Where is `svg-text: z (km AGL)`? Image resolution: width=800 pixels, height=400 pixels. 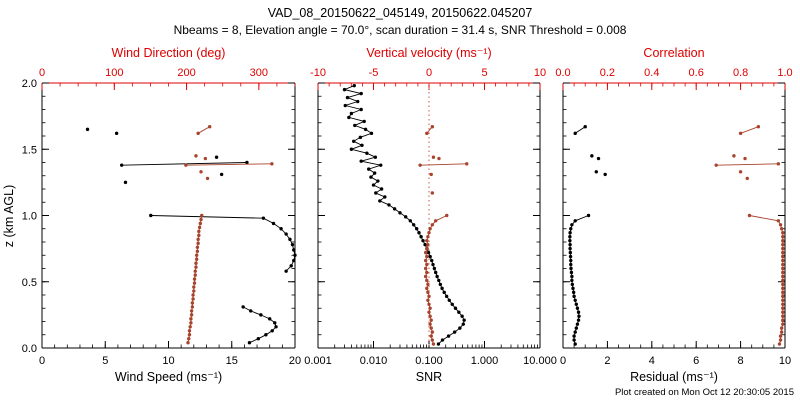
svg-text: z (km AGL) is located at coordinates (9, 216).